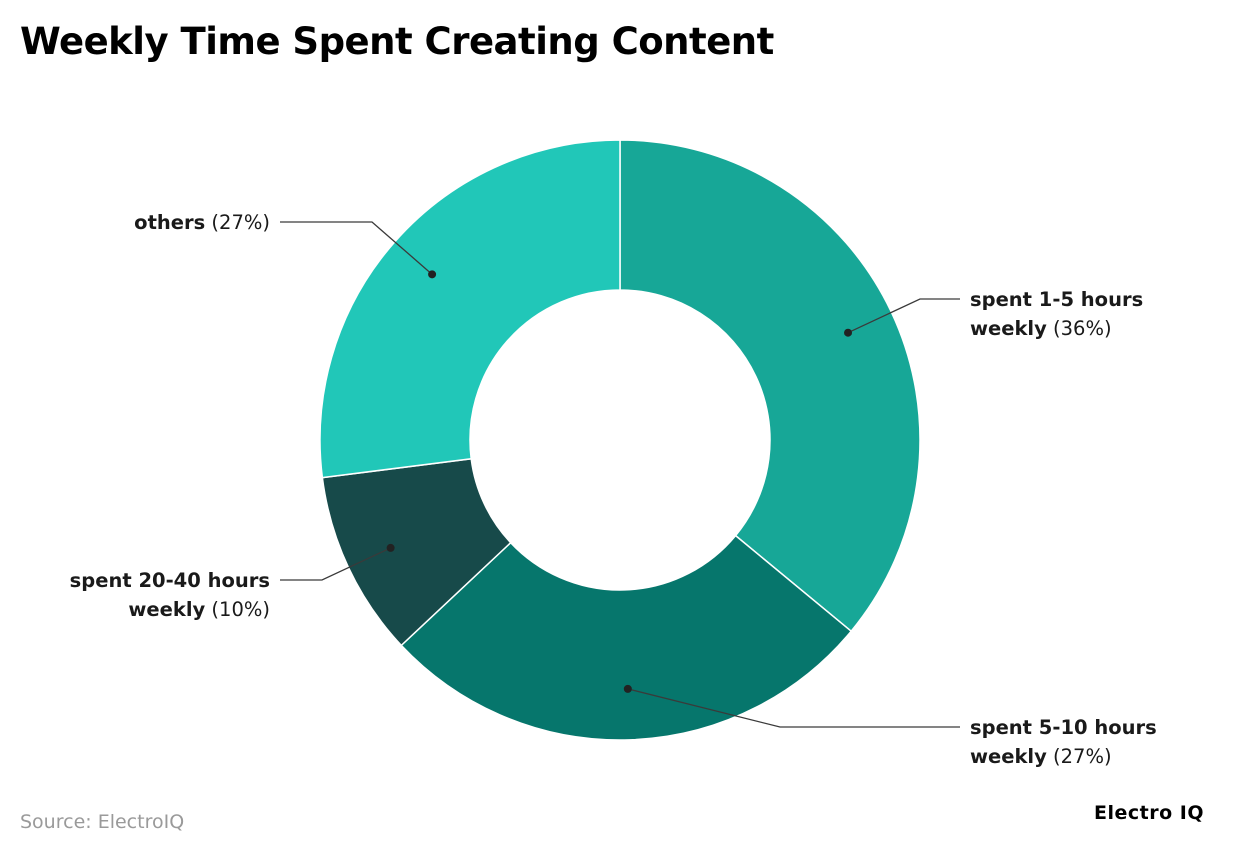 Image resolution: width=1240 pixels, height=856 pixels. What do you see at coordinates (1079, 328) in the screenshot?
I see `slice-label-value: (36%)` at bounding box center [1079, 328].